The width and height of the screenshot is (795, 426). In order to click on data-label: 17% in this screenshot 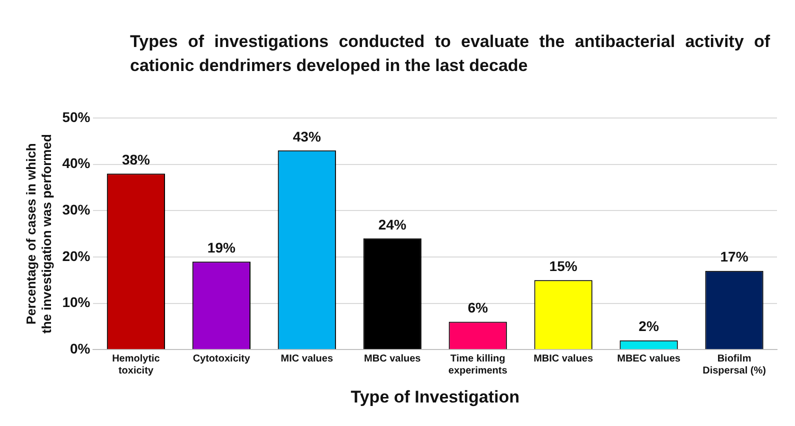, I will do `click(734, 256)`.